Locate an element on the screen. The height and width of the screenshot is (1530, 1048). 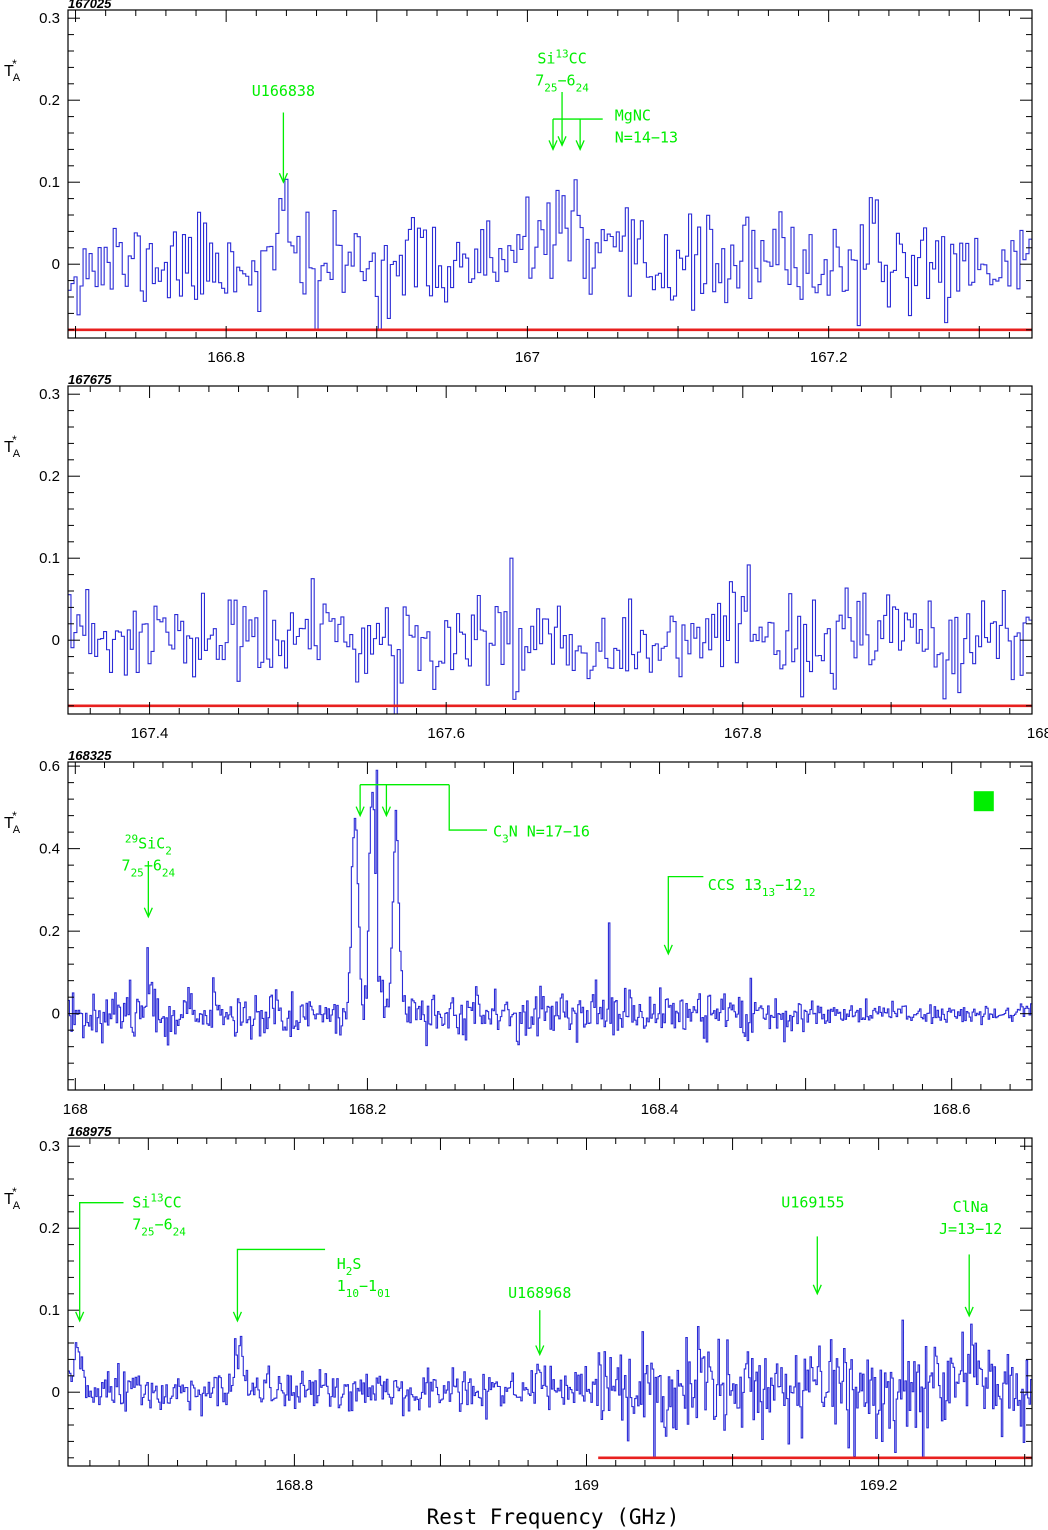
panel-label: 167025 is located at coordinates (90, 5).